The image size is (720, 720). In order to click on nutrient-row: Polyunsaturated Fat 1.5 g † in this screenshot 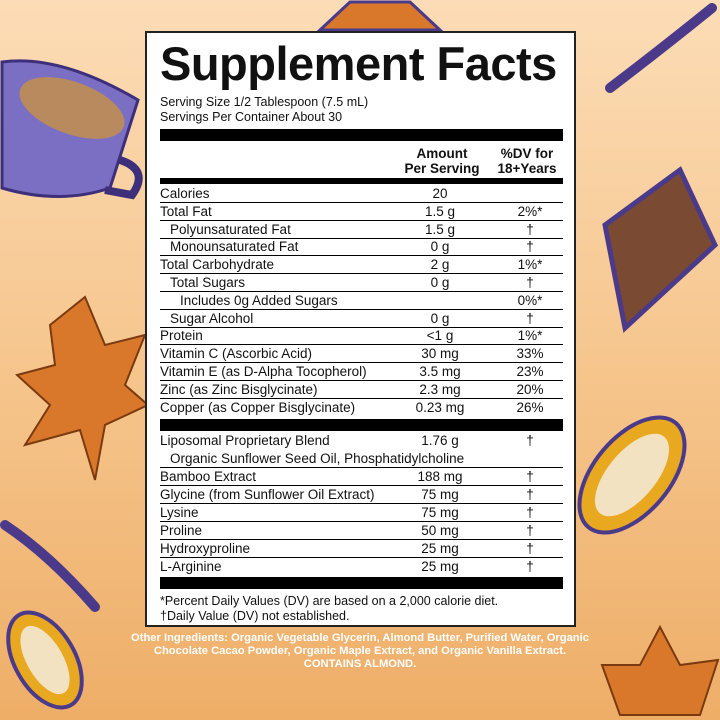, I will do `click(361, 230)`.